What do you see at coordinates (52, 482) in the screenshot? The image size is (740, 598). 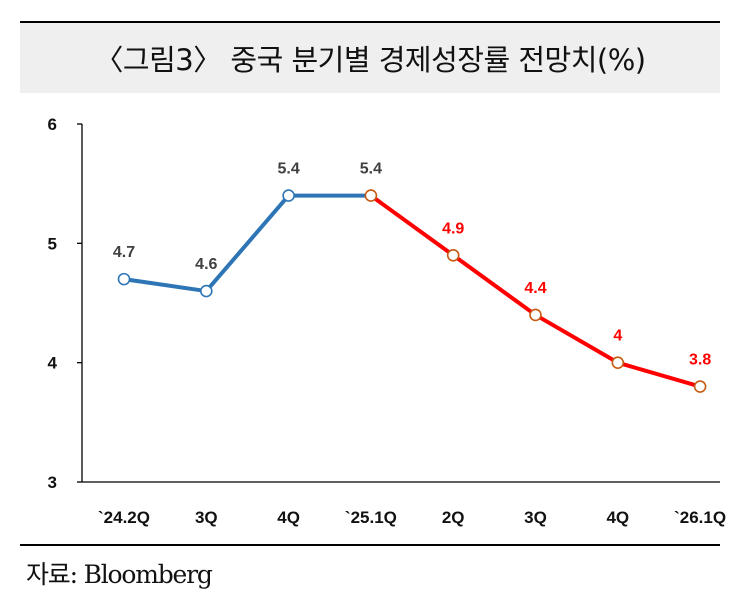 I see `y-tick-label: 3` at bounding box center [52, 482].